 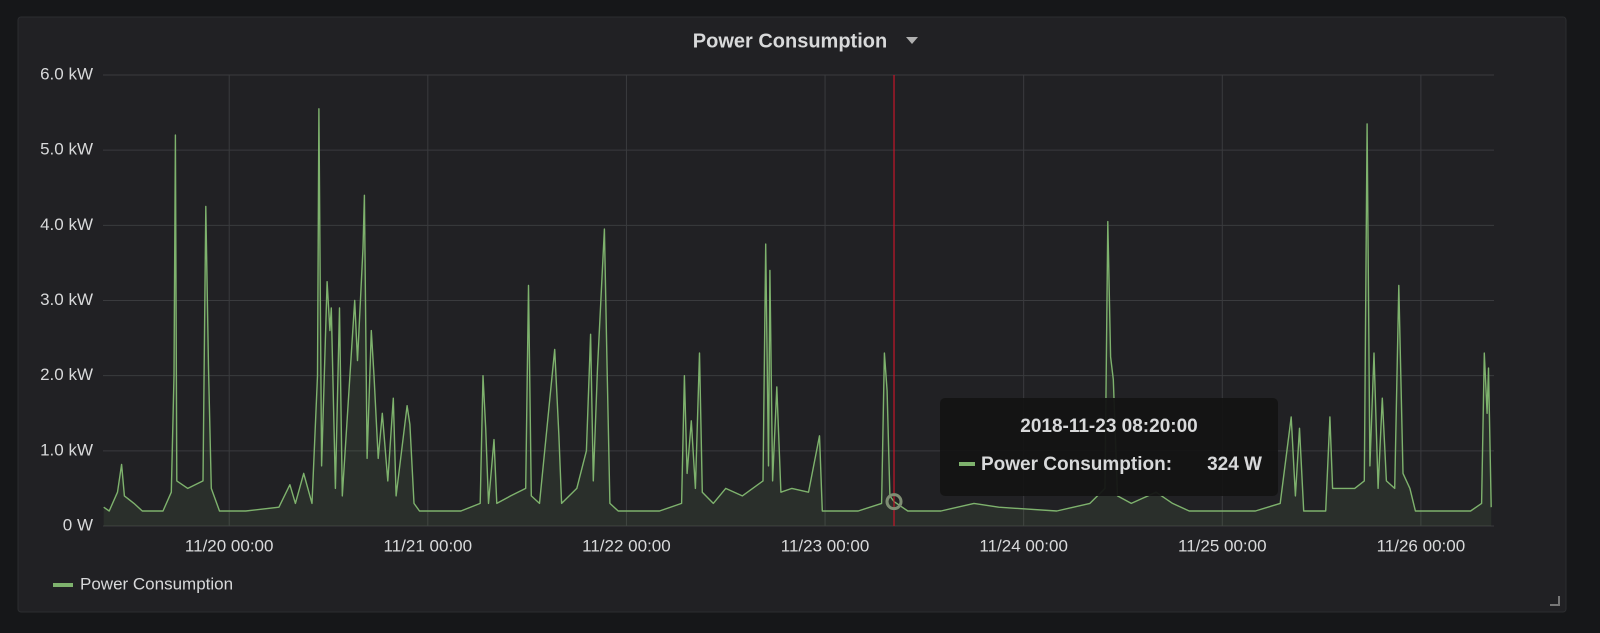 I want to click on x-tick-label: 11/20 00:00, so click(x=229, y=545).